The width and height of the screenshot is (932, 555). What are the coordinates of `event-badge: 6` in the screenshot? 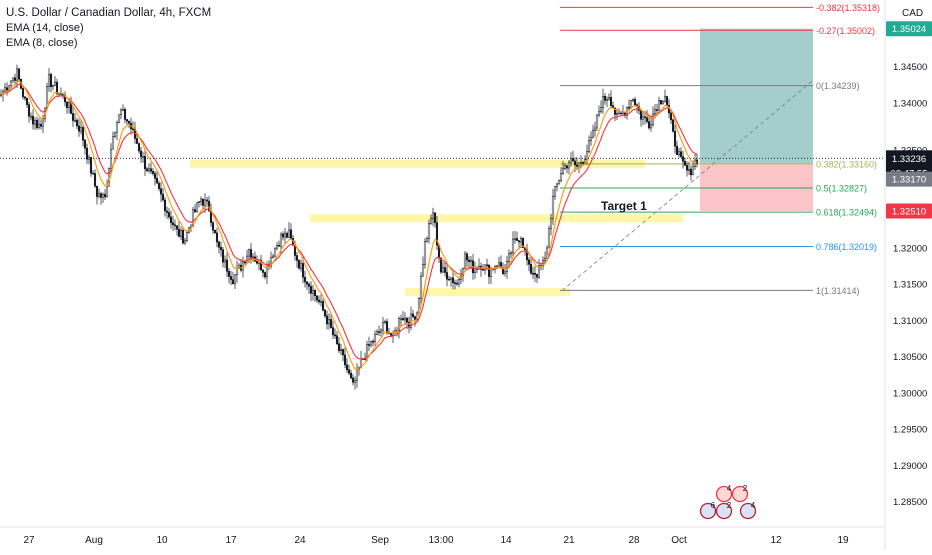 It's located at (708, 510).